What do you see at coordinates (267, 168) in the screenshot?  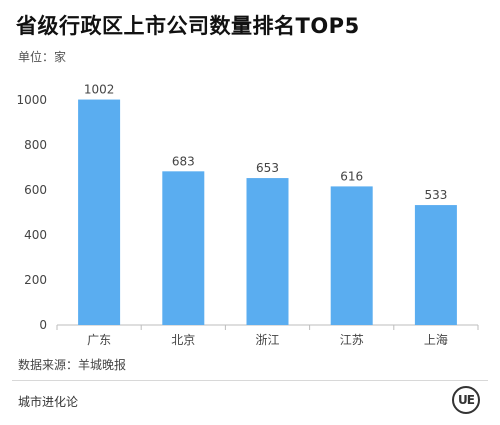 I see `data-label: 653` at bounding box center [267, 168].